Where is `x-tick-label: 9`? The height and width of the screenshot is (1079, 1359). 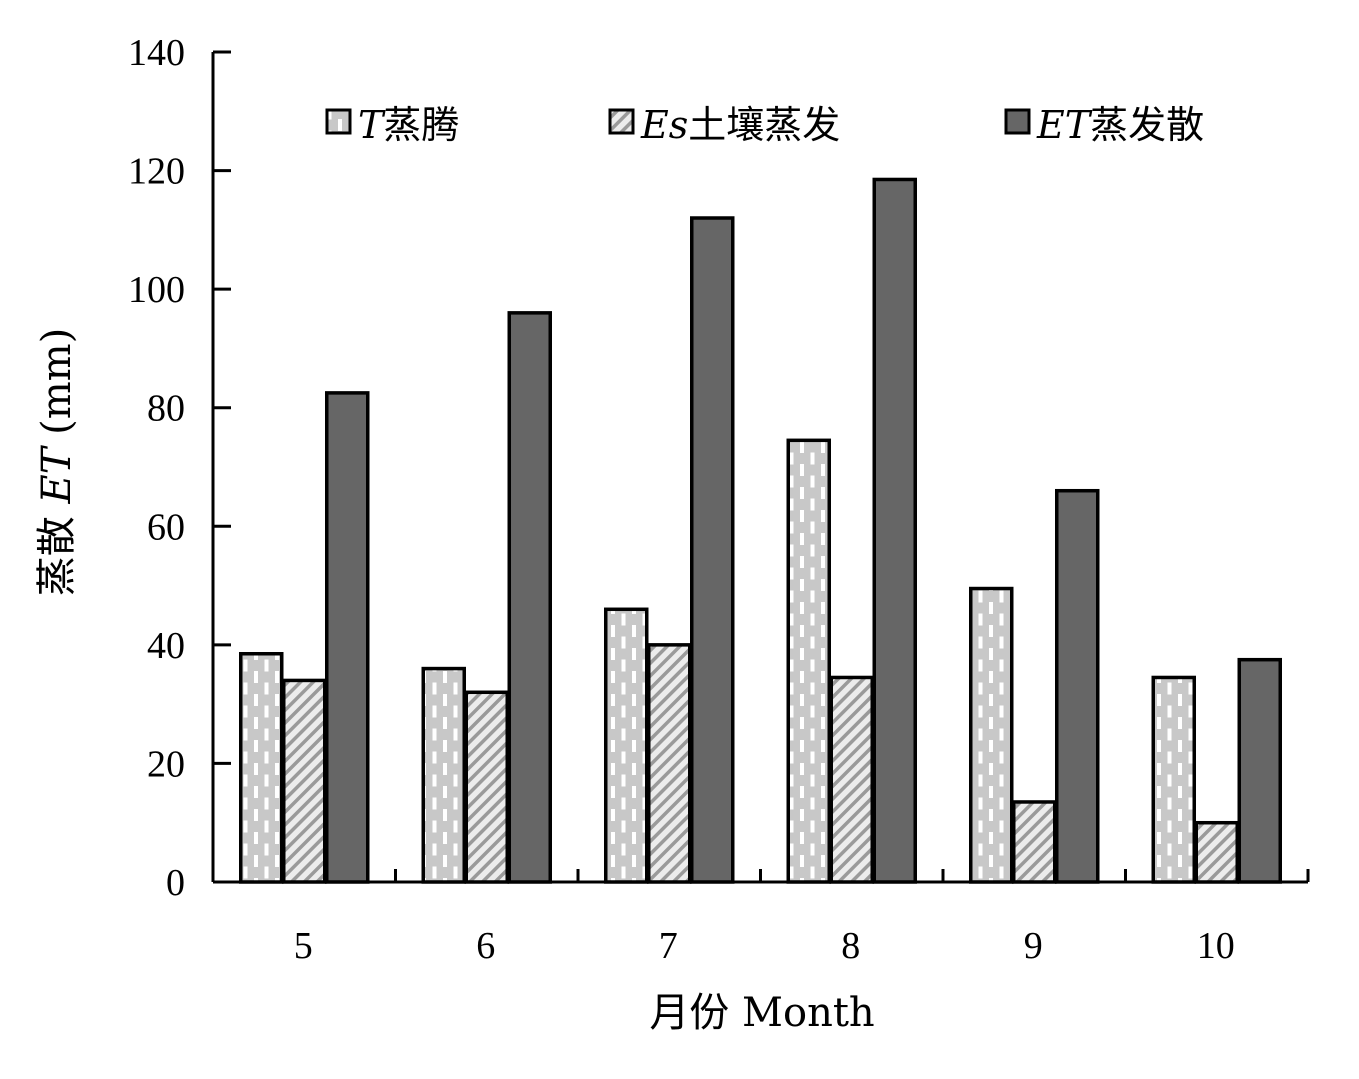 x-tick-label: 9 is located at coordinates (1033, 946).